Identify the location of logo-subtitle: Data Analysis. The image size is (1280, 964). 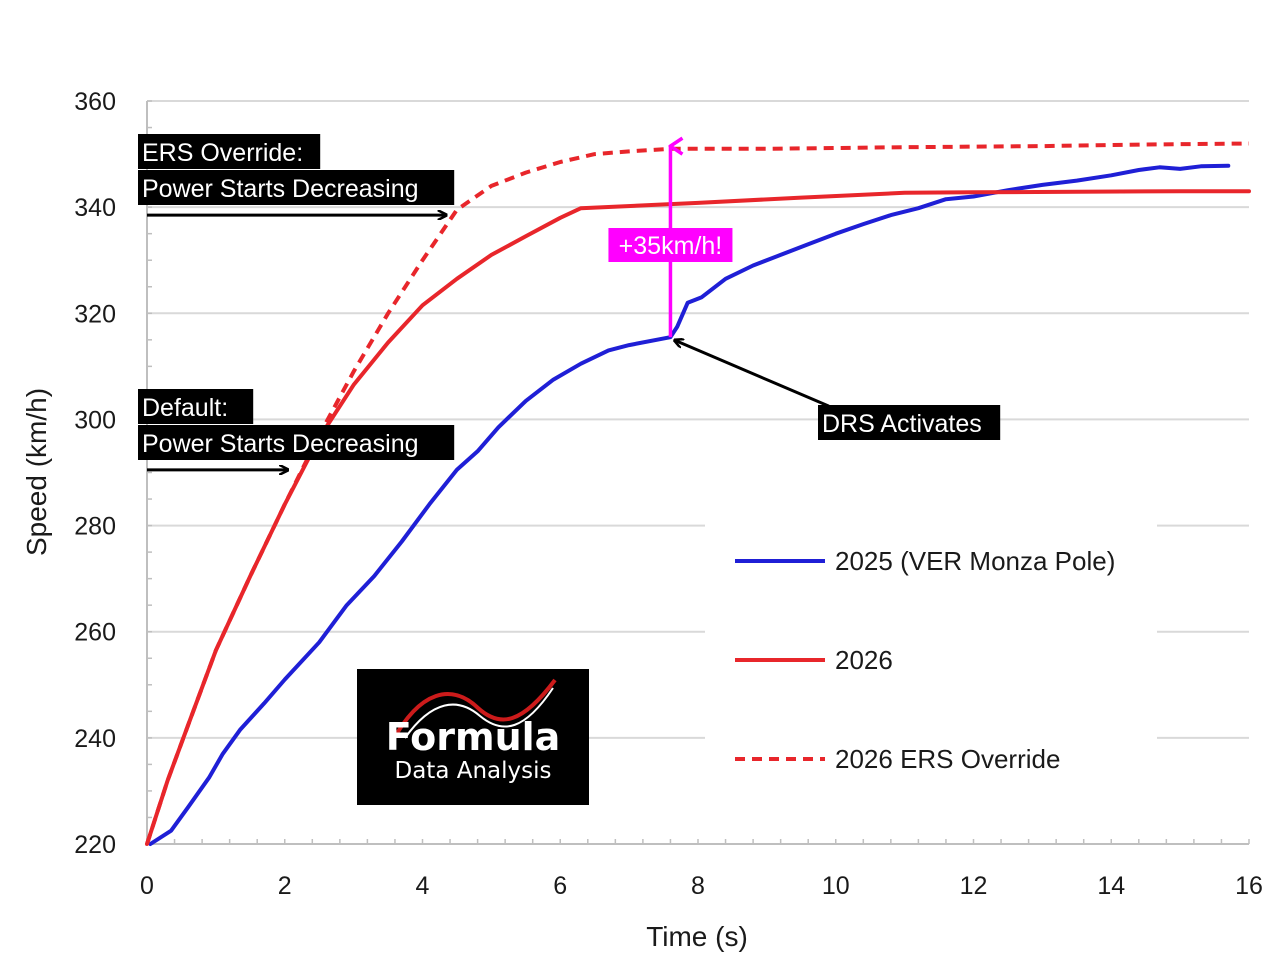
(473, 771).